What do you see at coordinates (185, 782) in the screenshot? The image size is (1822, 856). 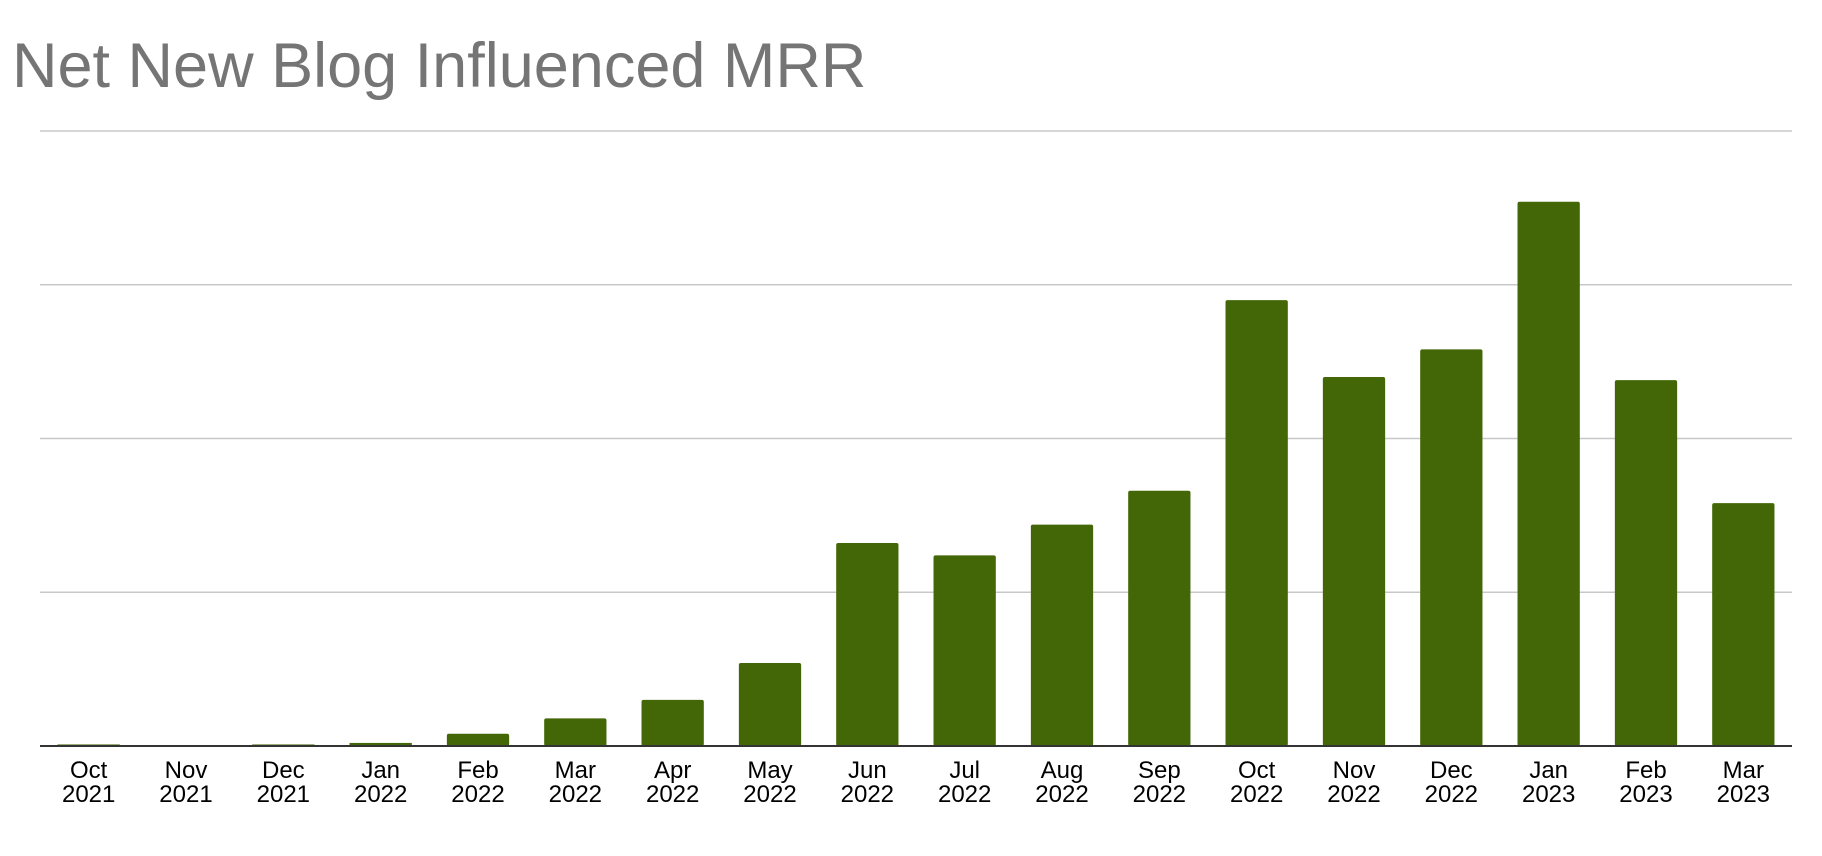 I see `x-tick-label: Nov 2021` at bounding box center [185, 782].